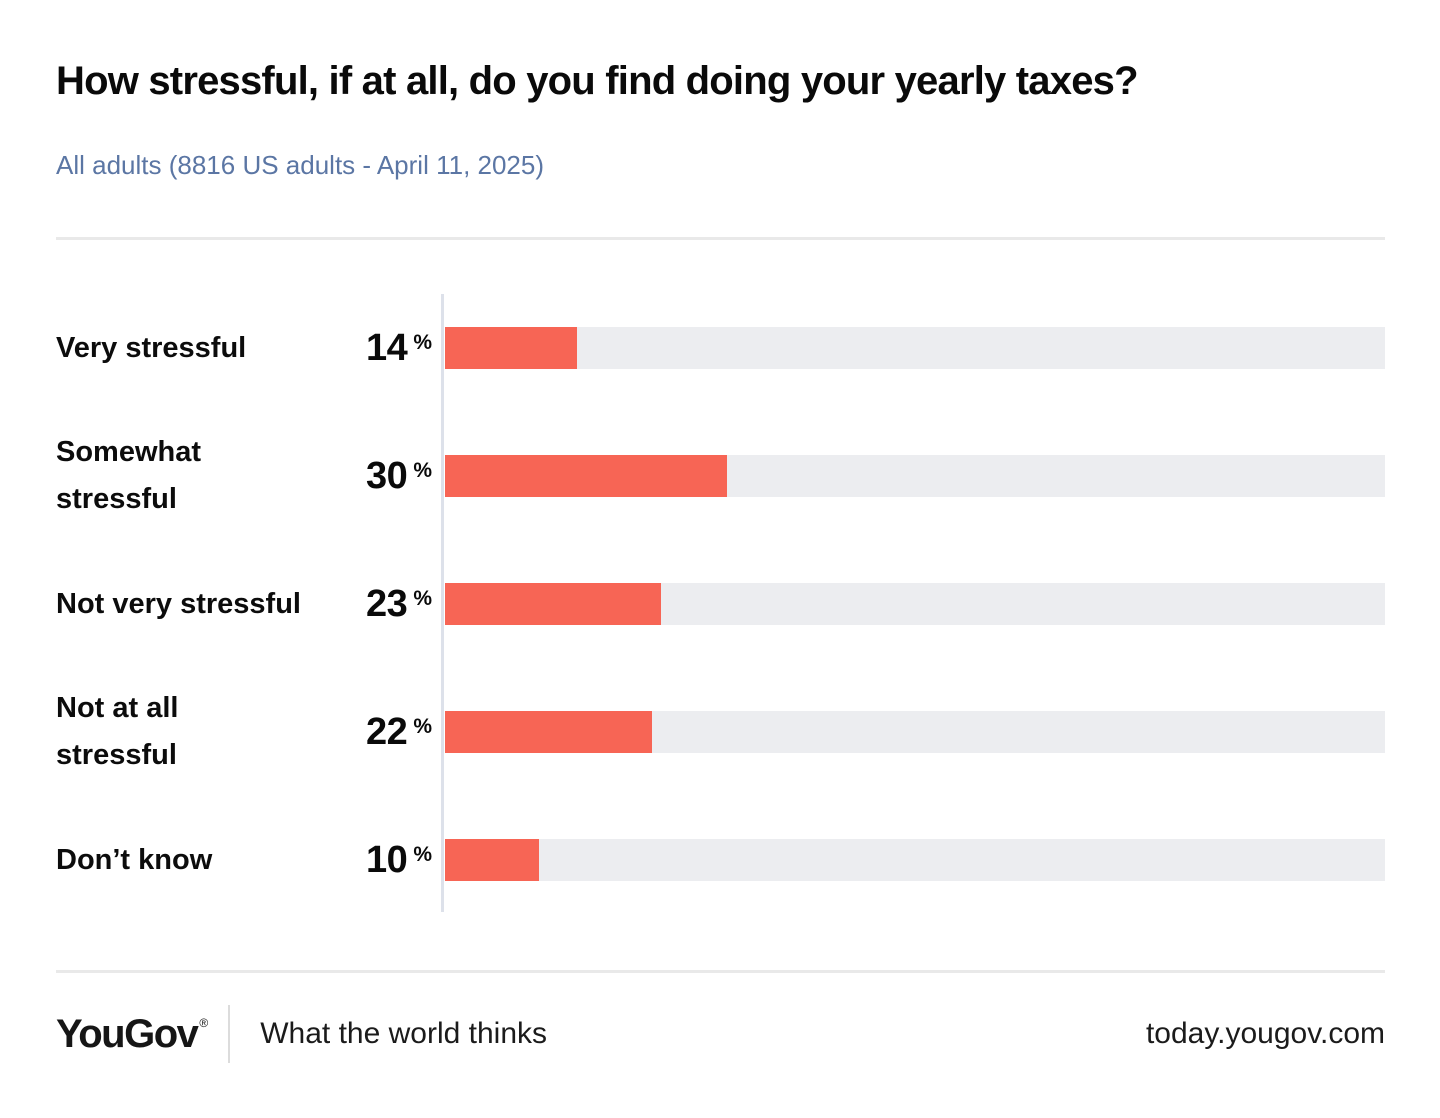  I want to click on yougov-logo-text: YouGov, so click(127, 1033).